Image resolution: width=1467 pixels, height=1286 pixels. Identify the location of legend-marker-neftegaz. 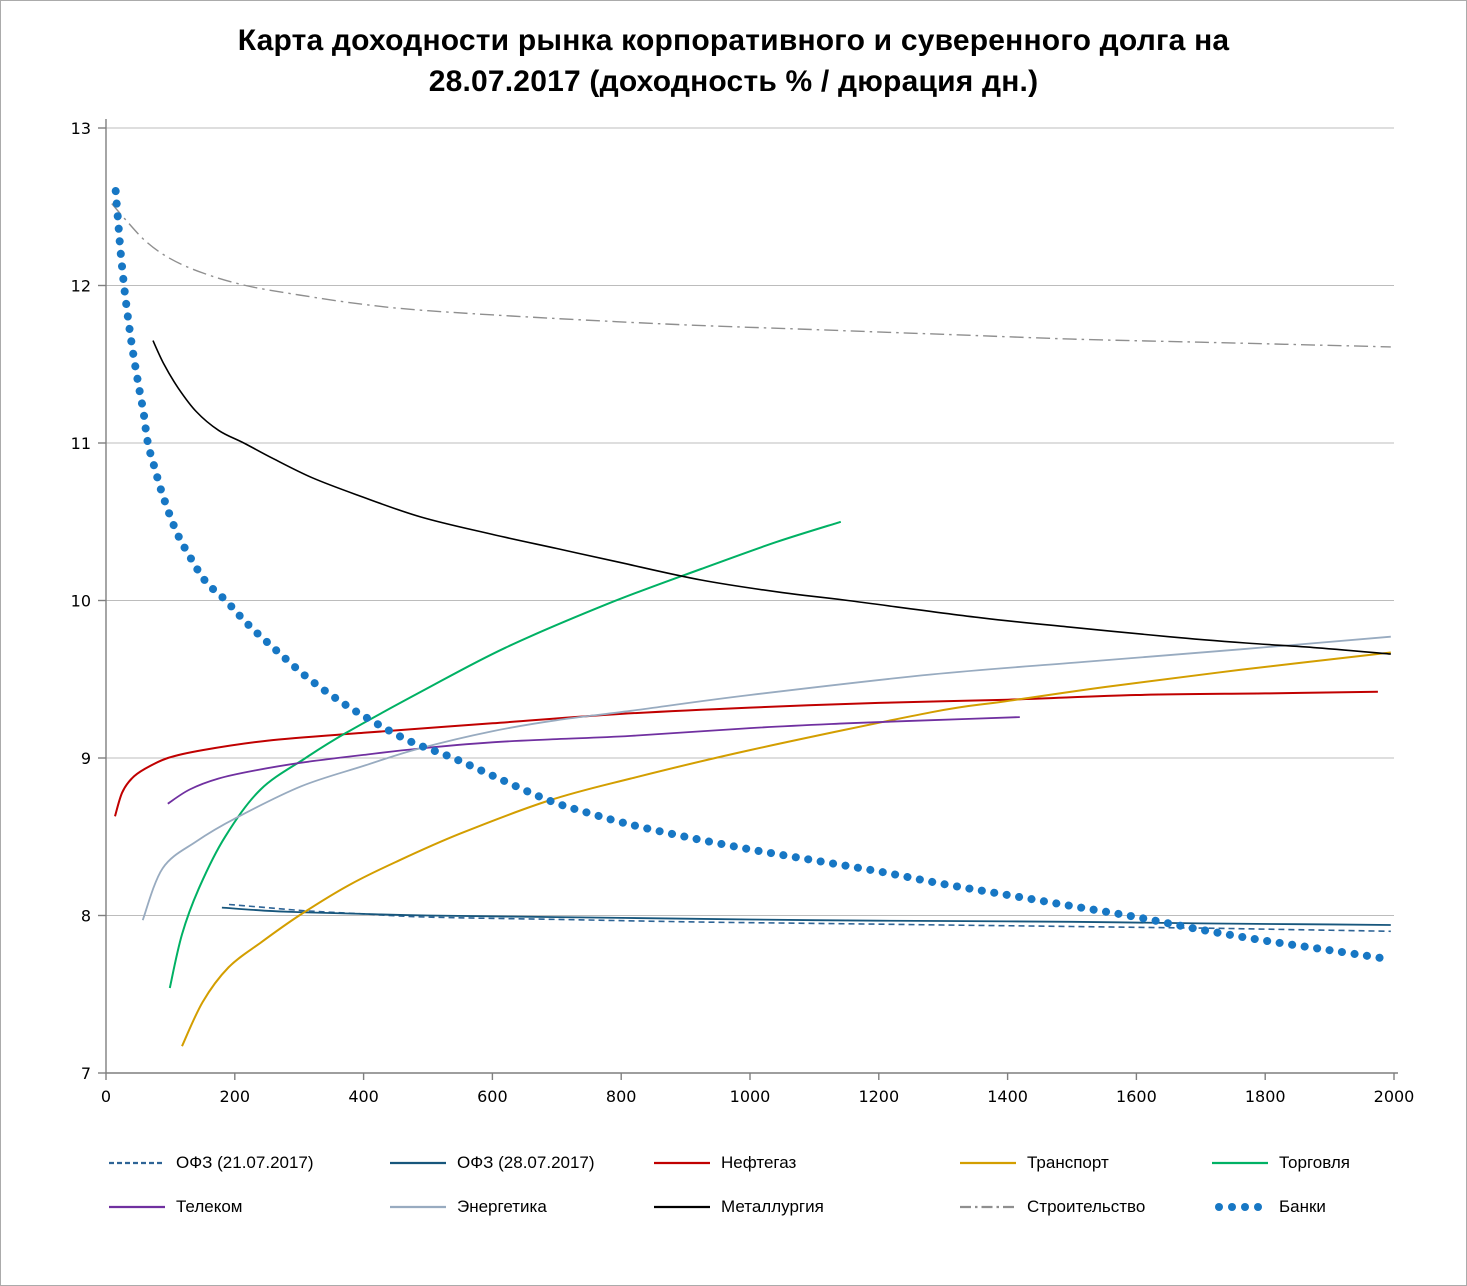
(682, 1163).